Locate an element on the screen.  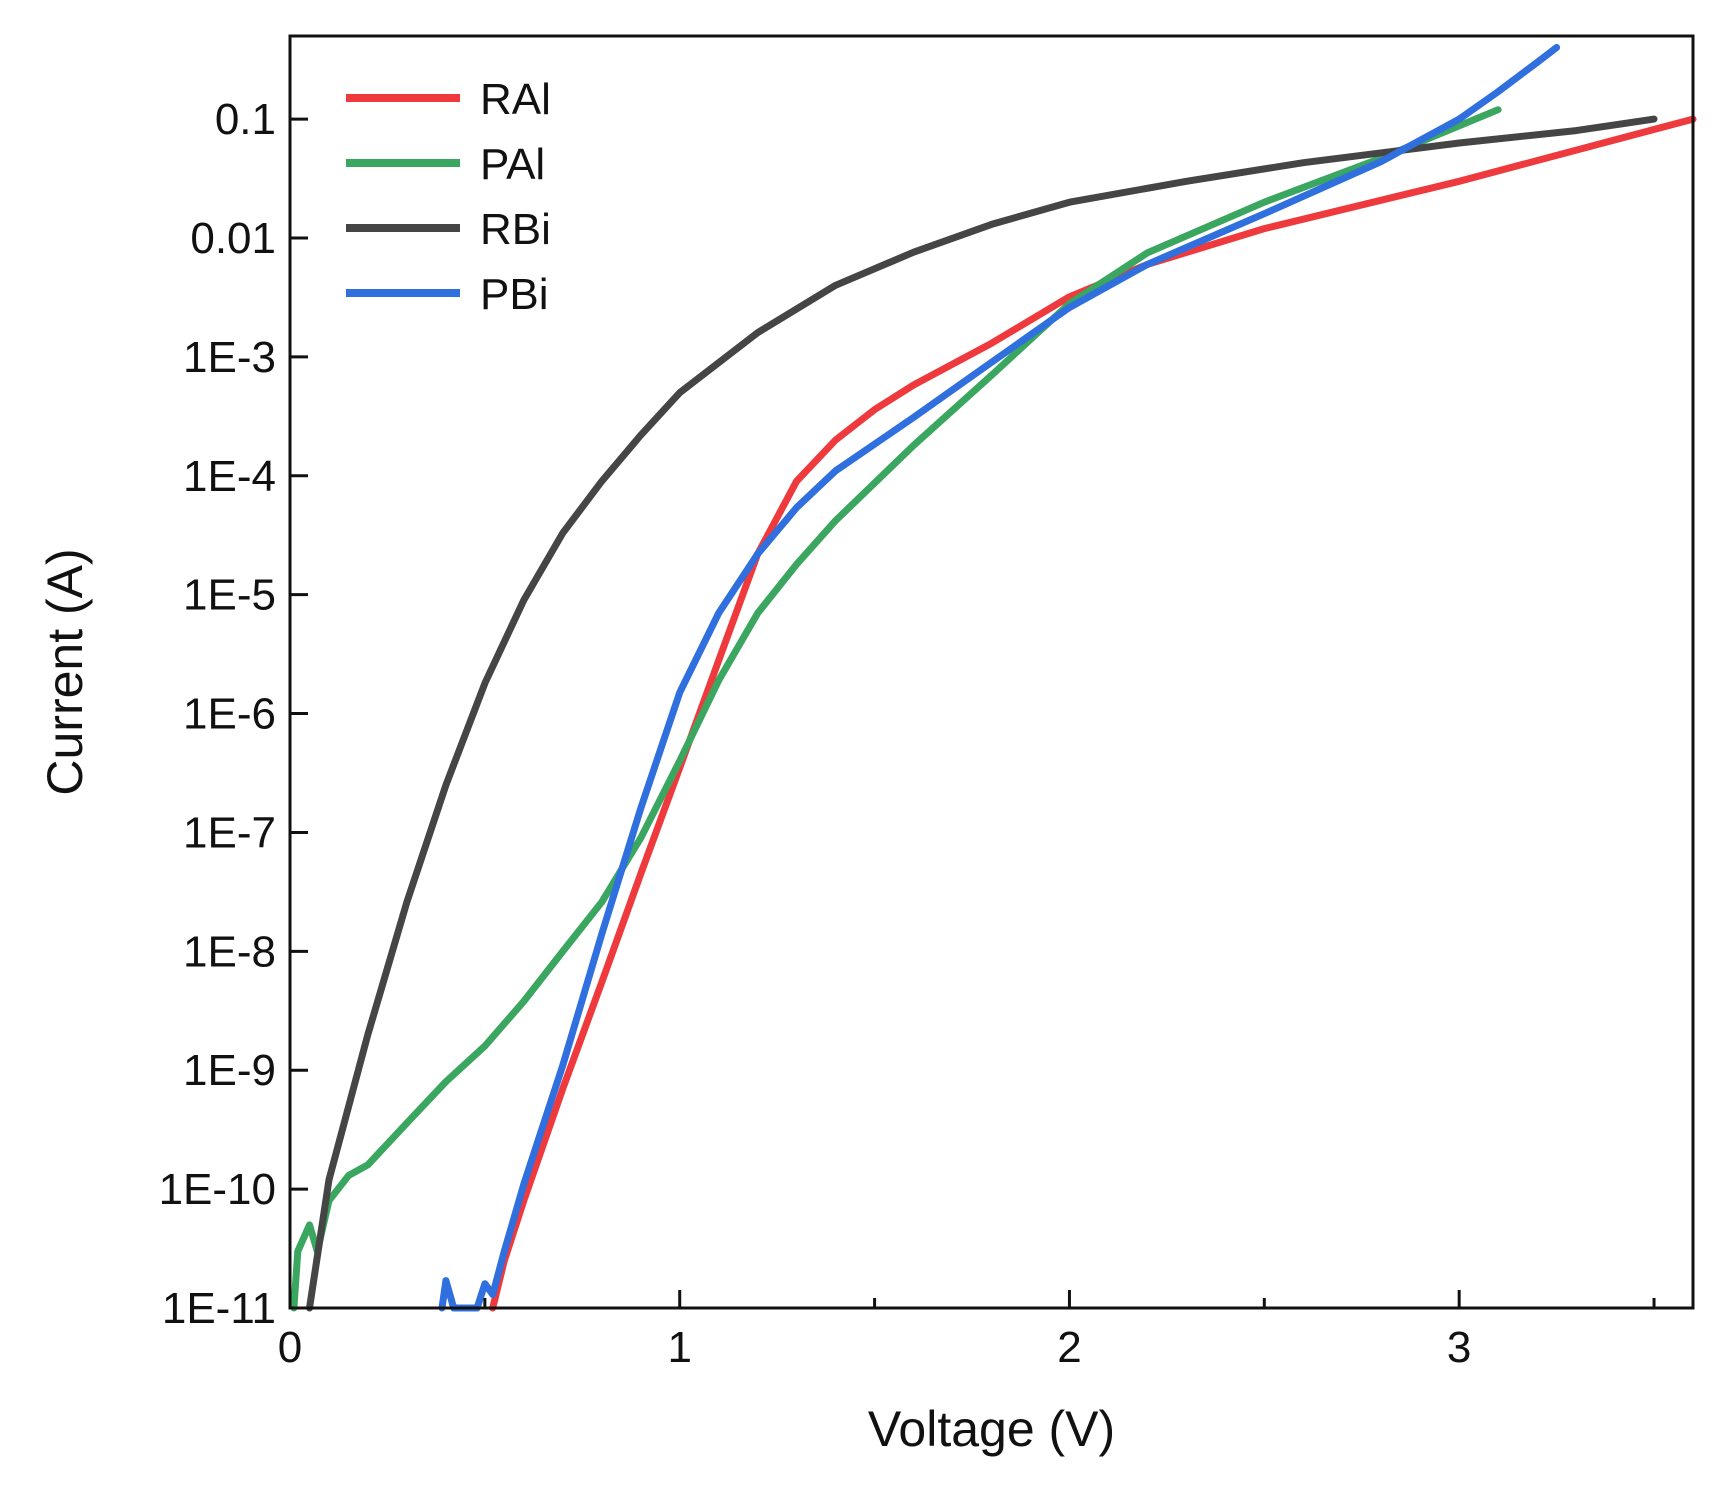
y-tick-label: 1E-3 is located at coordinates (229, 357).